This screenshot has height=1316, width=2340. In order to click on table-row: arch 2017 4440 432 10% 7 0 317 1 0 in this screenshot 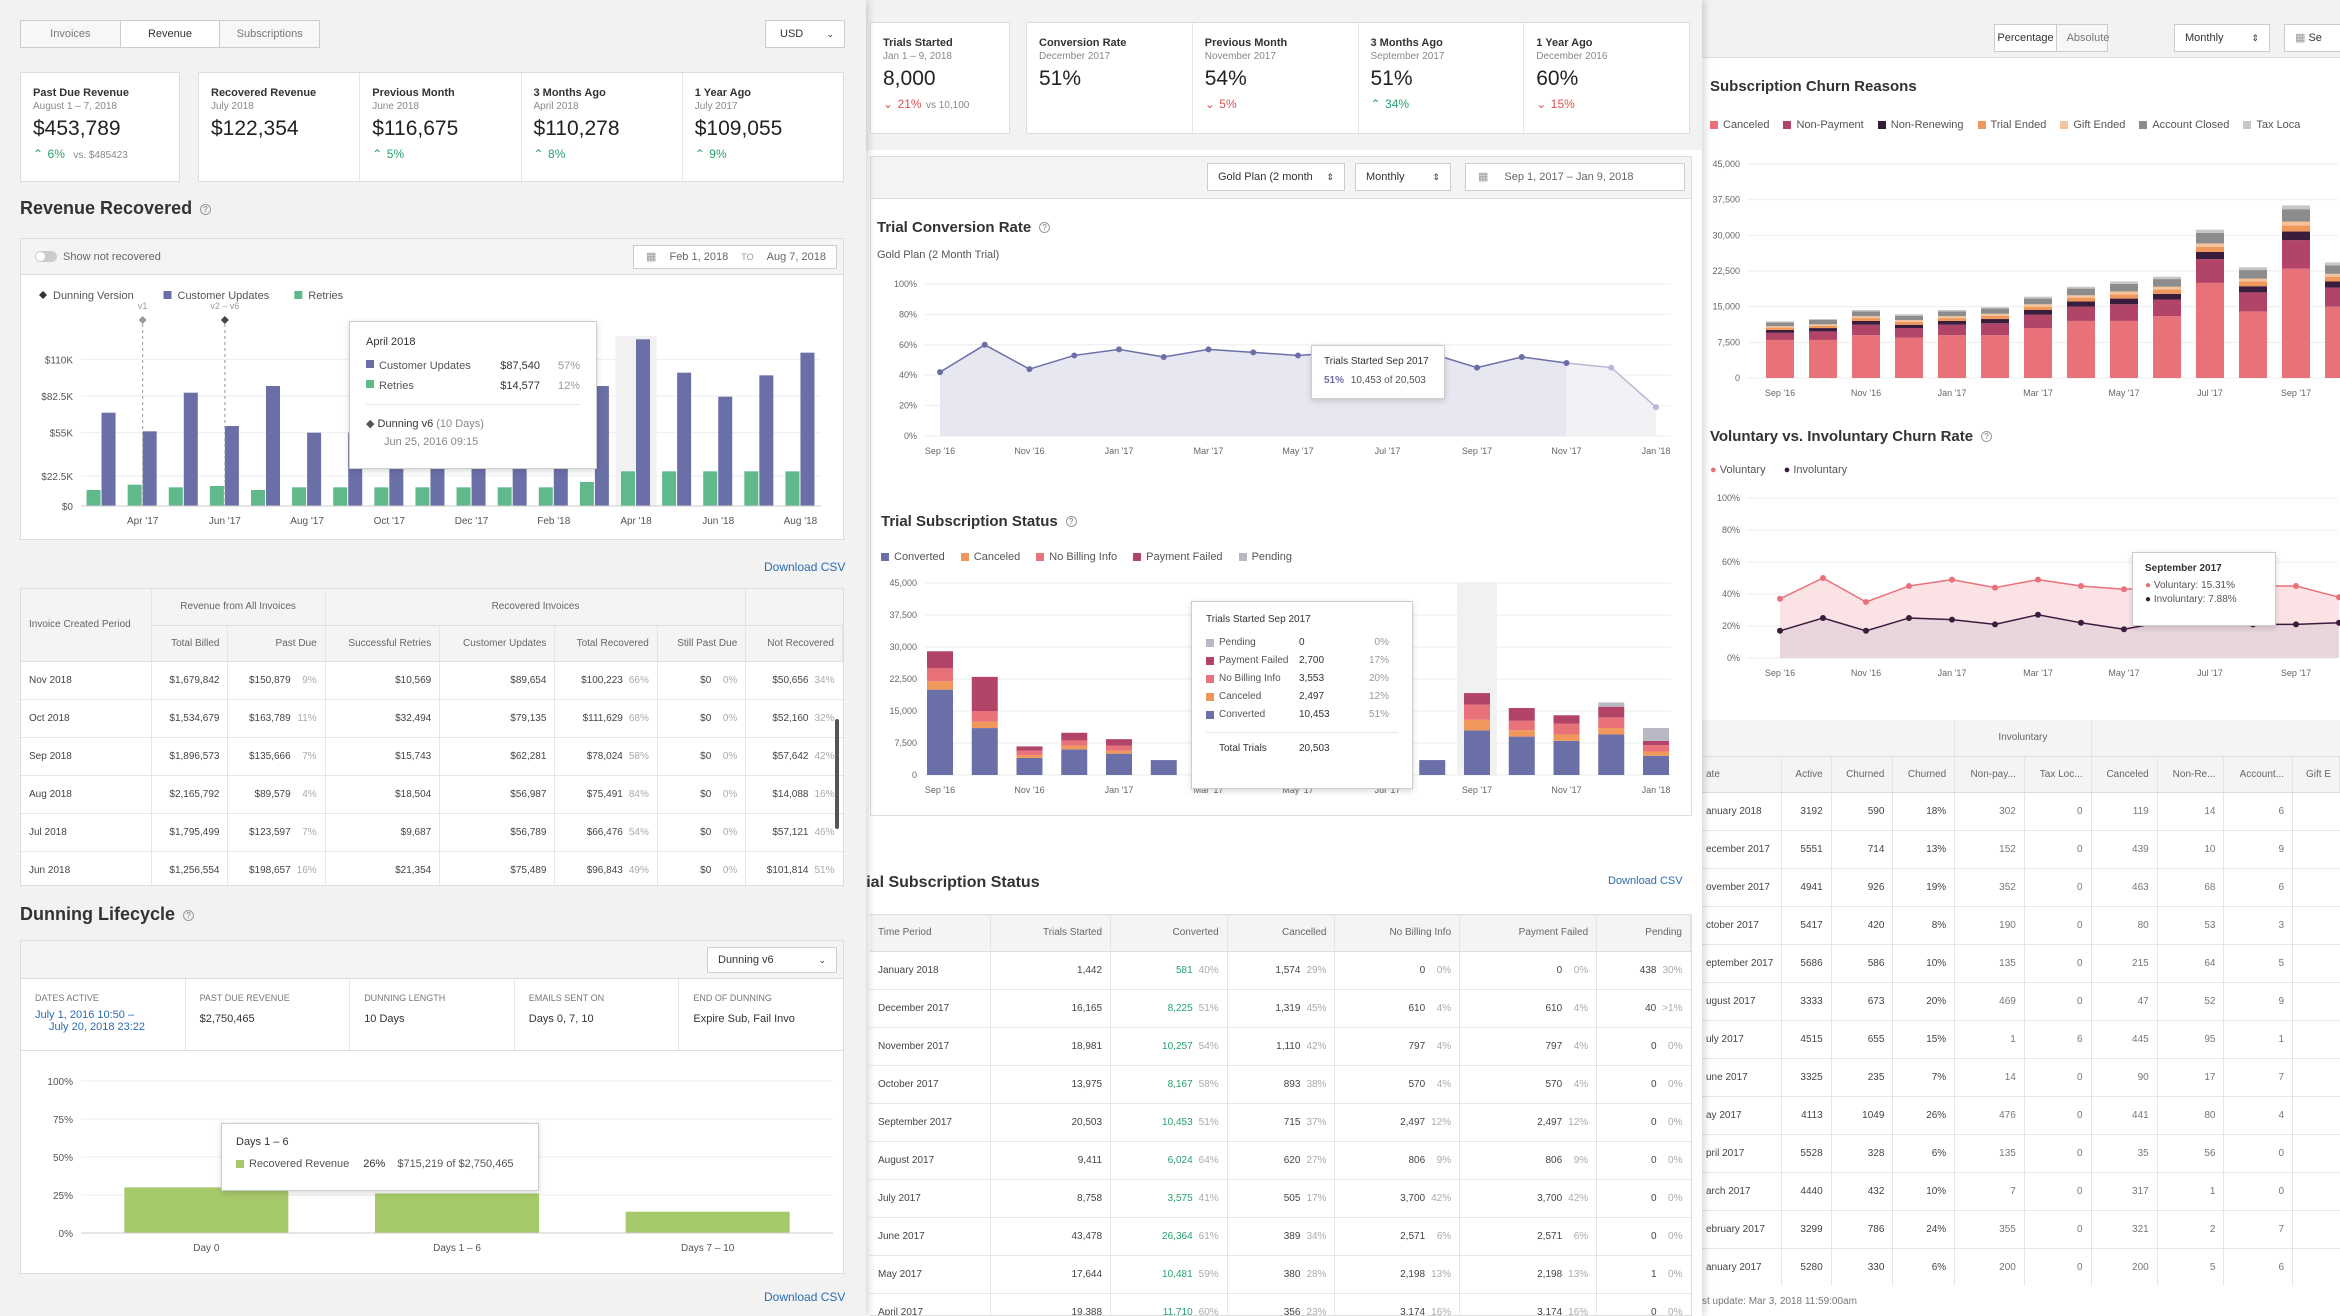, I will do `click(2019, 1191)`.